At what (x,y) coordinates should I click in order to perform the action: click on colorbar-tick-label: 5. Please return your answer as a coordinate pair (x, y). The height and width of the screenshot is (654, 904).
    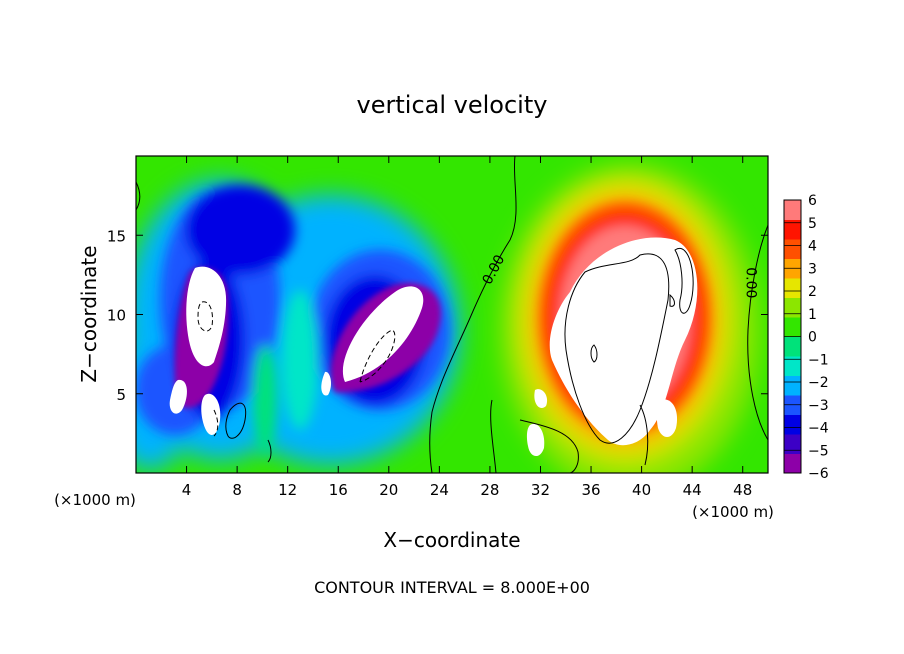
    Looking at the image, I should click on (812, 224).